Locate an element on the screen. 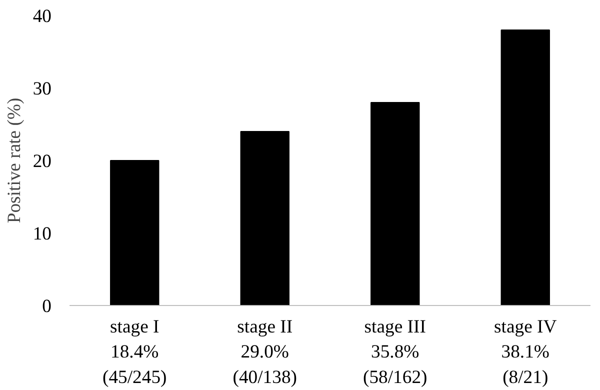  x-tick-label: stage IV 38.1% (8/21) is located at coordinates (526, 352).